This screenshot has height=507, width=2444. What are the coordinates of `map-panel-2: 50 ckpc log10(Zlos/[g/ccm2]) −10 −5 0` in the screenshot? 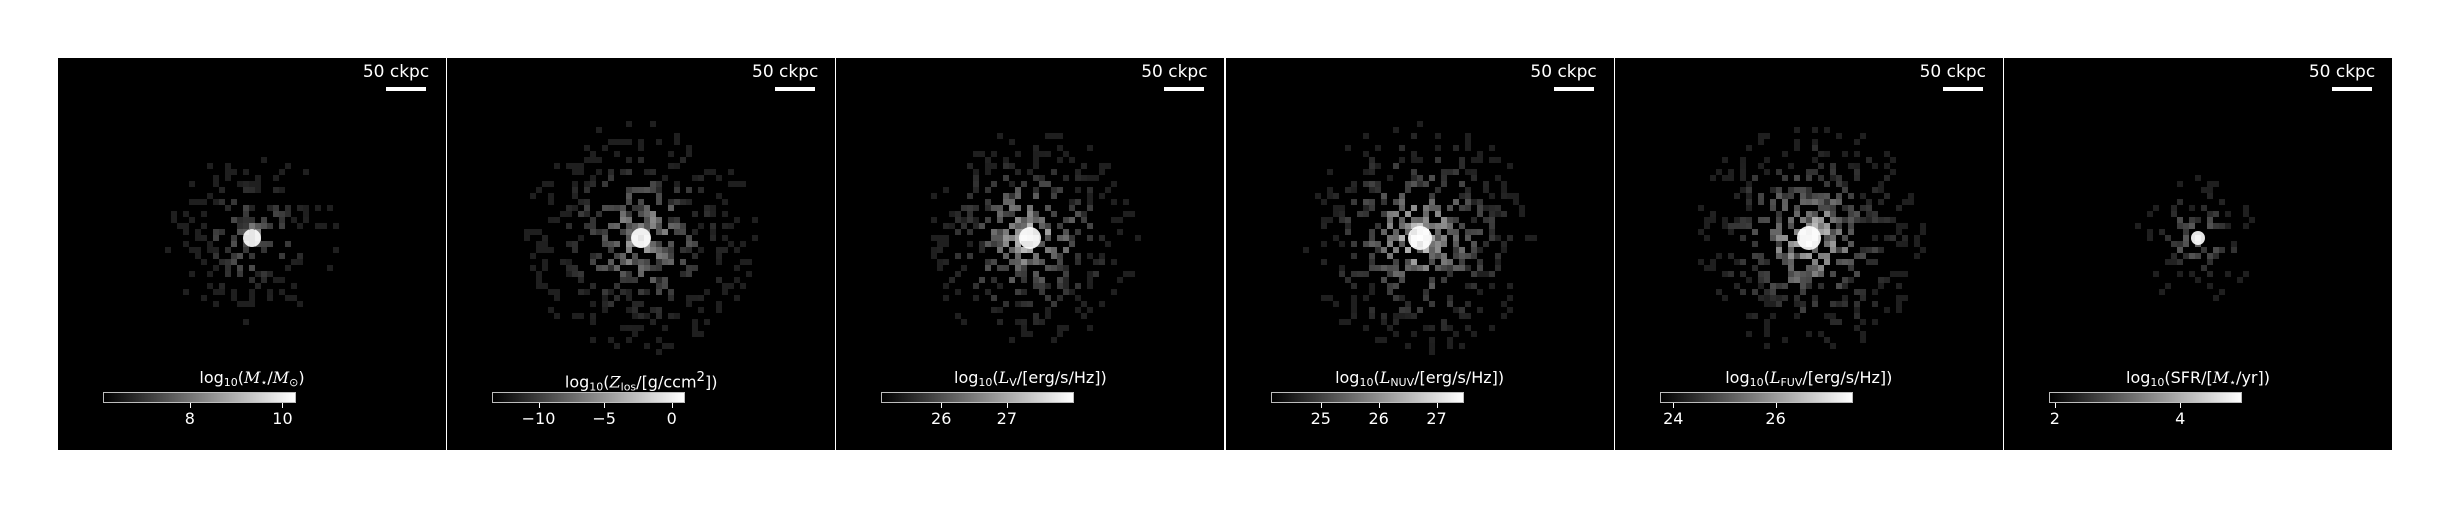 It's located at (641, 254).